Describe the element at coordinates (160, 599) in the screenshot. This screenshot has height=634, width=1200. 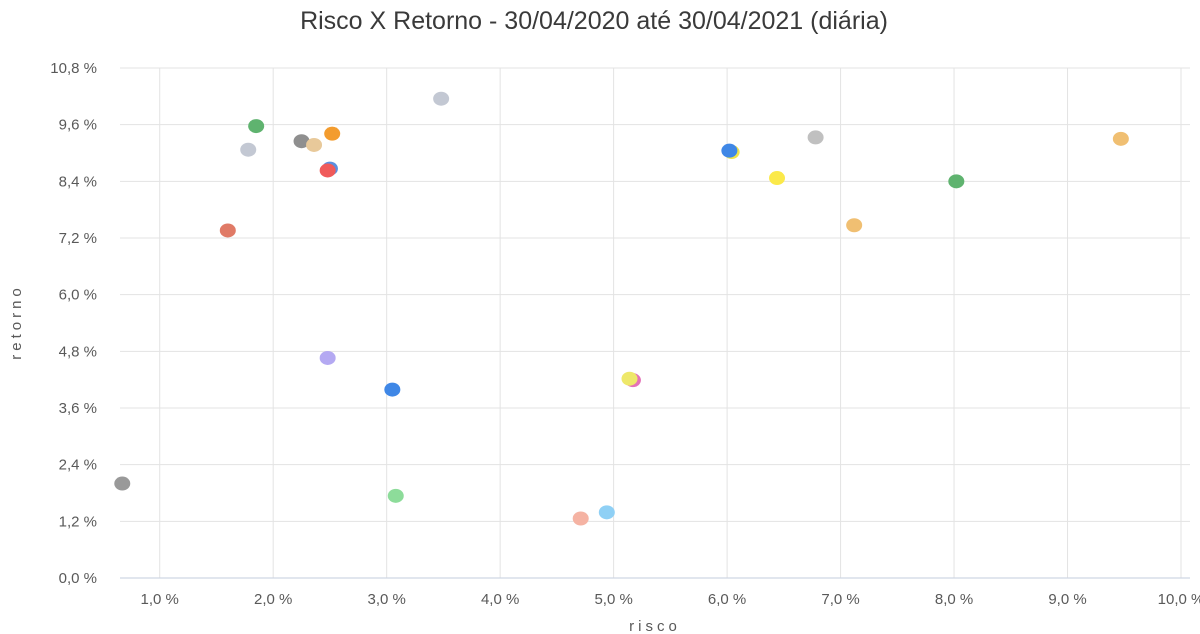
I see `x-tick-label: 1,0 %` at that location.